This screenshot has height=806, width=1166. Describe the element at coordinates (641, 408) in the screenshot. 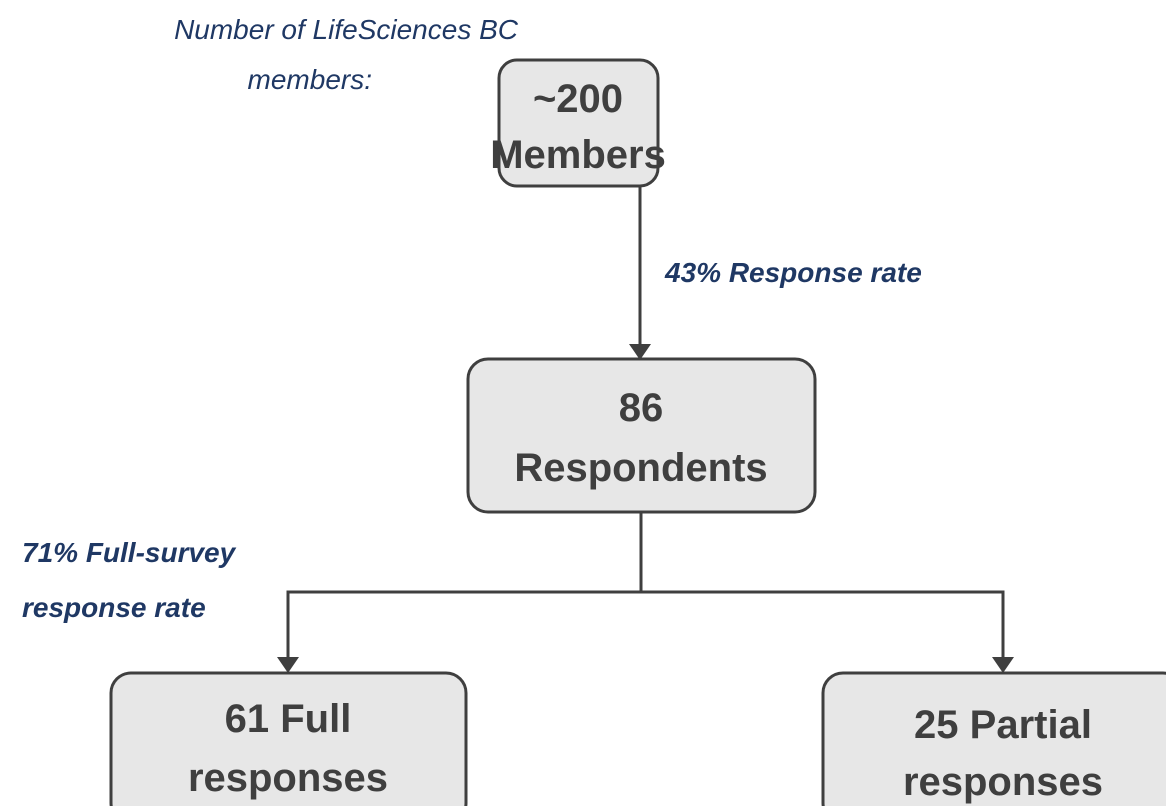

I see `node-label: 86` at that location.